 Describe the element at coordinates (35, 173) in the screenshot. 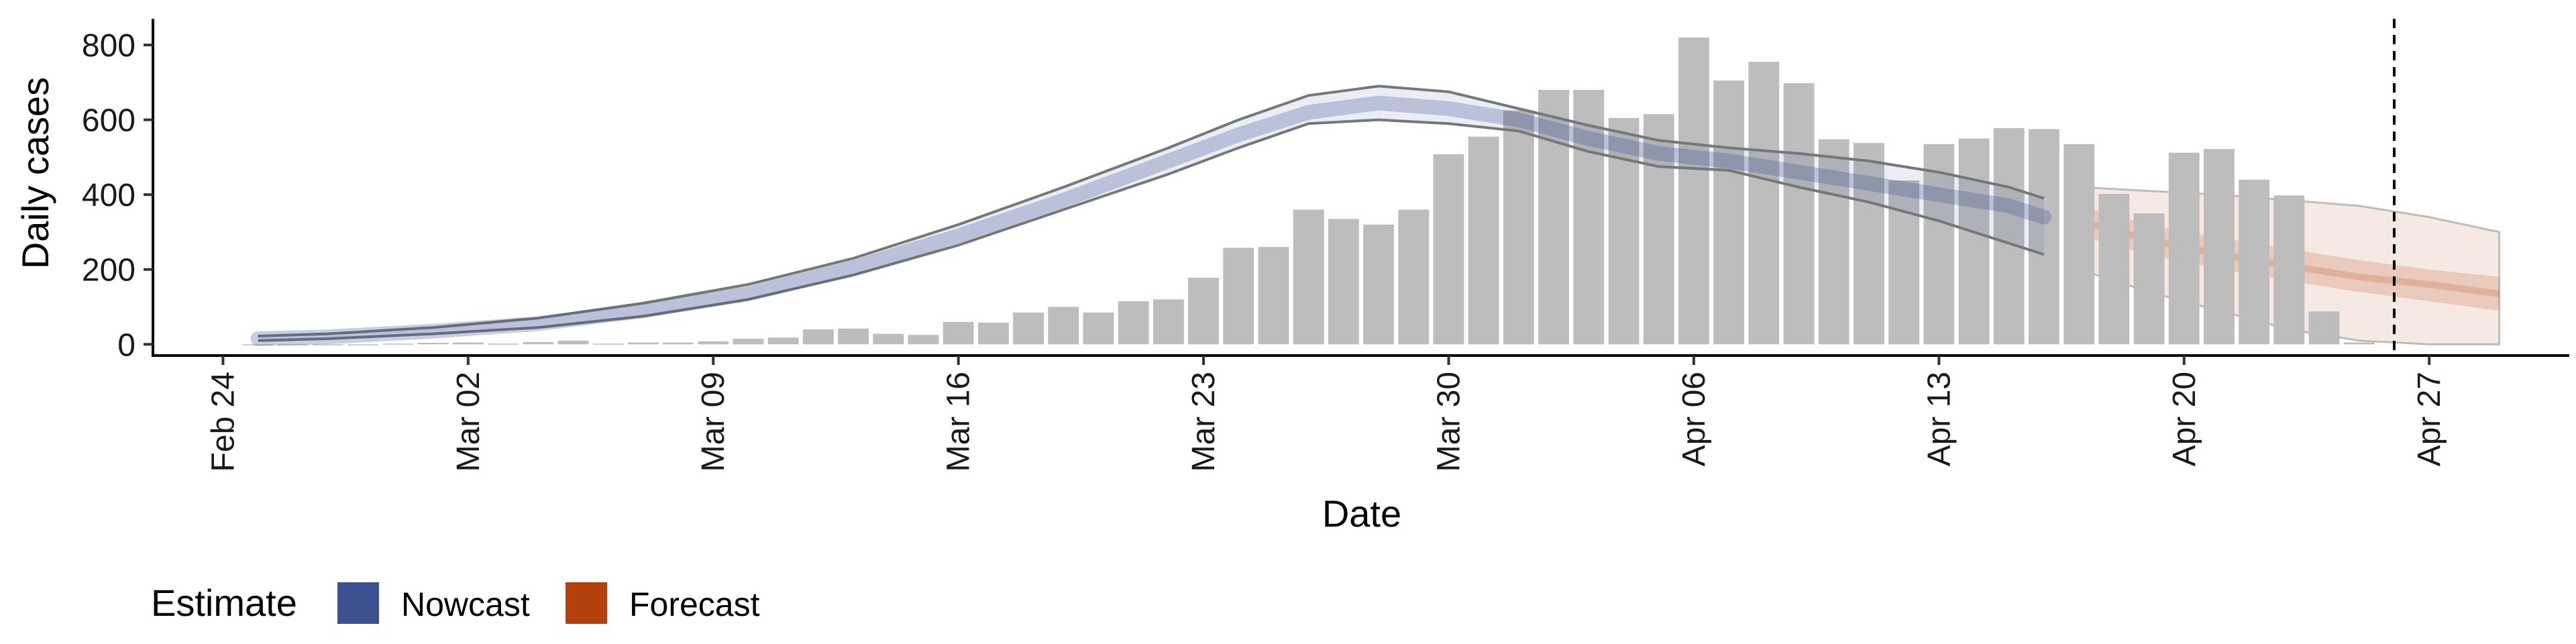

I see `y-axis-title: Daily cases` at that location.